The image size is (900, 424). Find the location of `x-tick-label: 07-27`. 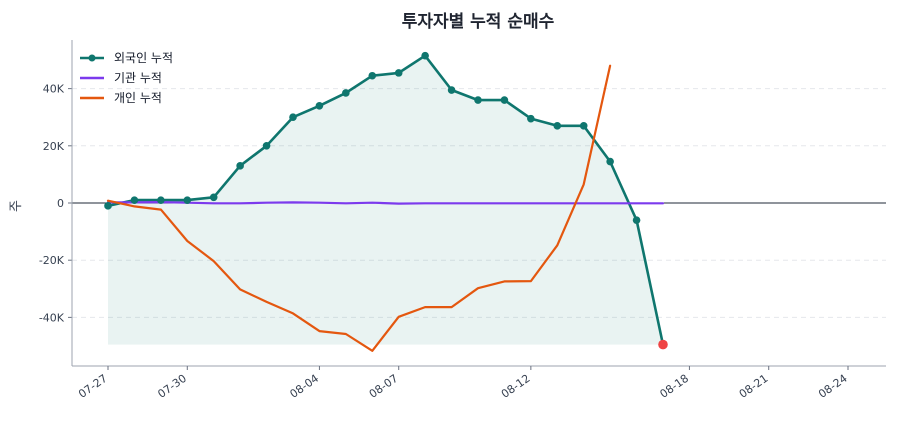

x-tick-label: 07-27 is located at coordinates (93, 386).